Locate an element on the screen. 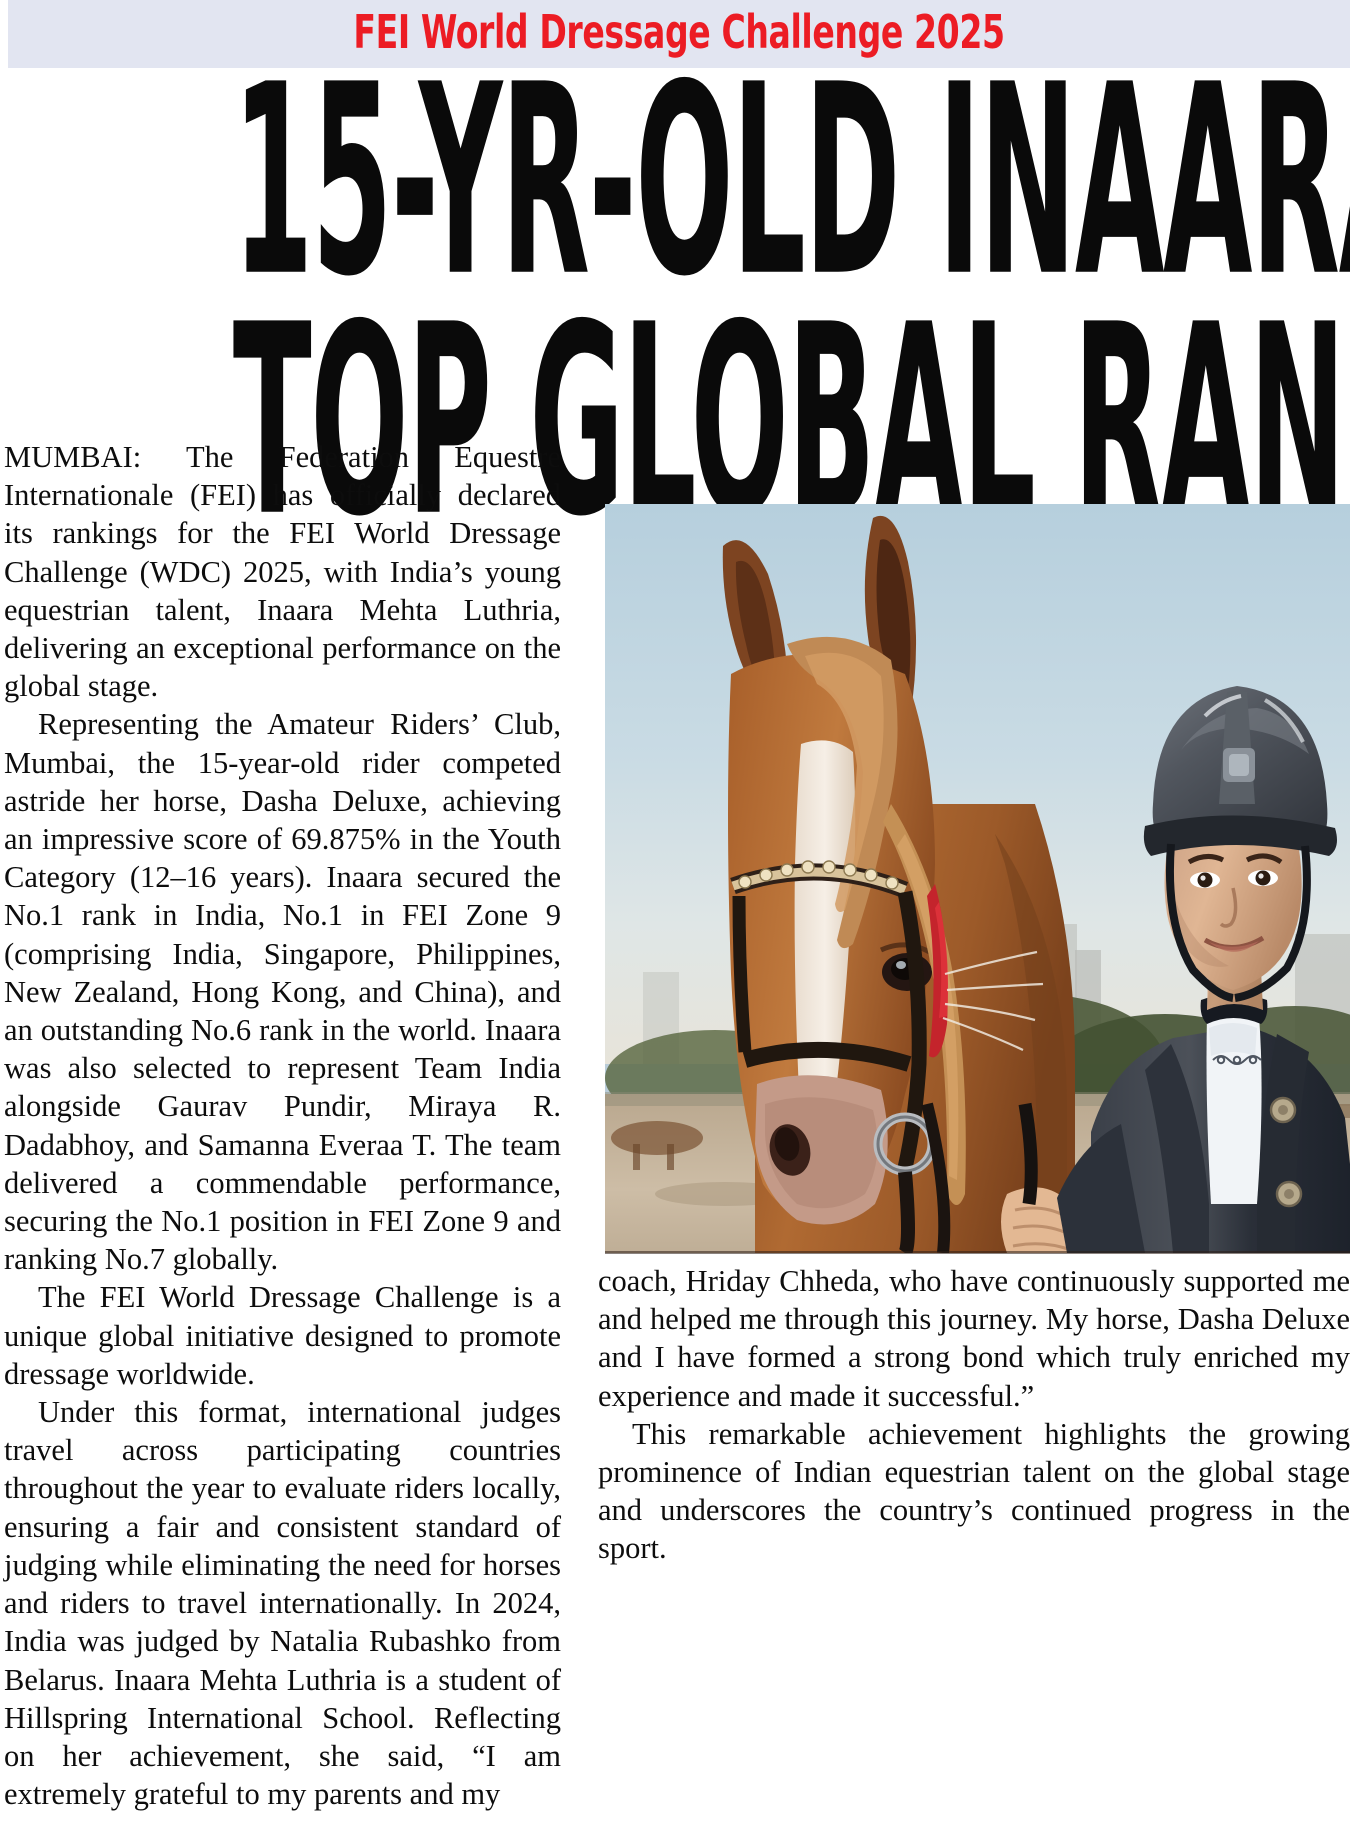  headline-line-1: 15-YR-OLD INAARA BAGS is located at coordinates (791, 182).